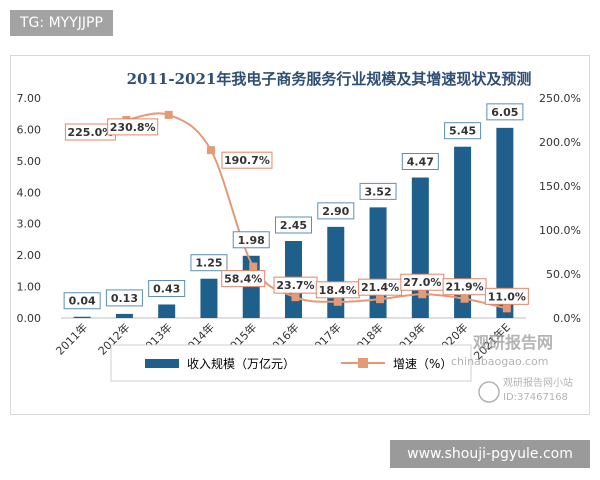 The height and width of the screenshot is (480, 600). I want to click on bar-value-label: 2.90, so click(335, 211).